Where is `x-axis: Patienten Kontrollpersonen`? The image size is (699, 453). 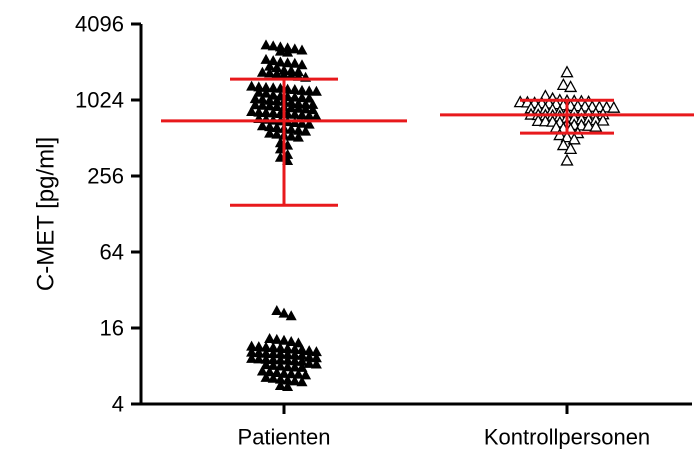
x-axis: Patienten Kontrollpersonen is located at coordinates (416, 426).